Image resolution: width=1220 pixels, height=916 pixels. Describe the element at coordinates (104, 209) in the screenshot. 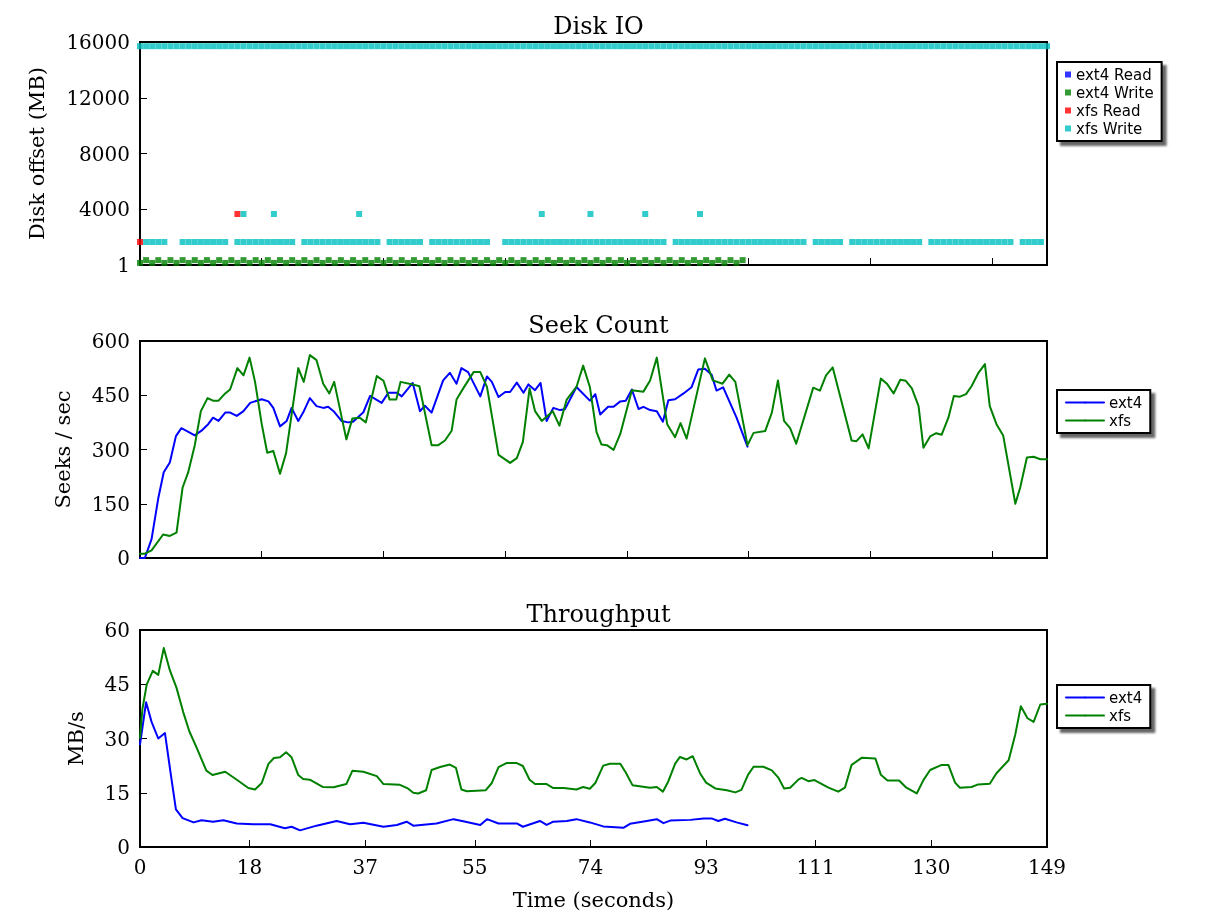

I see `y-tick-label: 4000` at that location.